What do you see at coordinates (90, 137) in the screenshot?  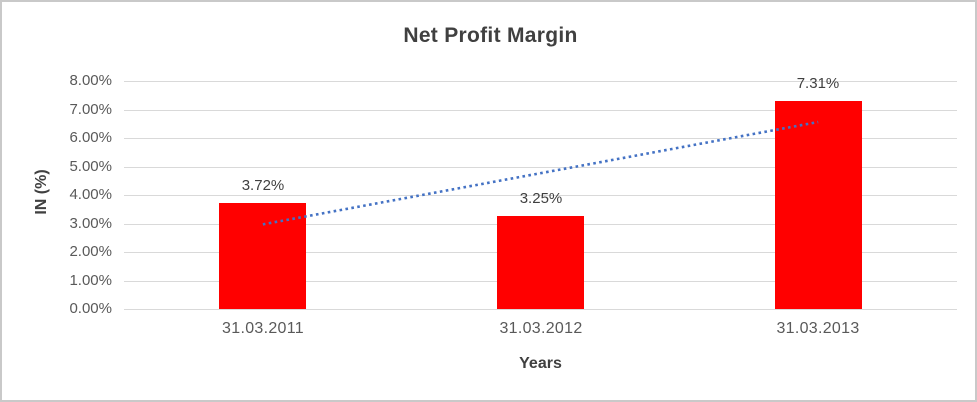 I see `y-axis-tick-label: 6.00%` at bounding box center [90, 137].